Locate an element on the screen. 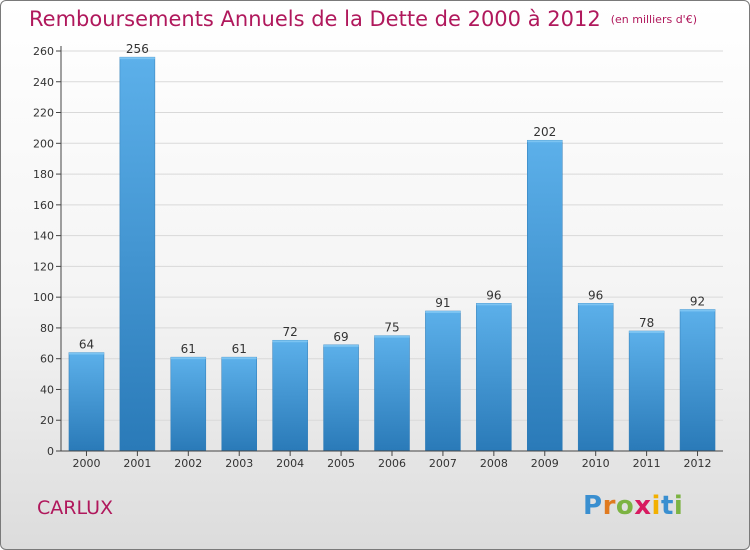 The height and width of the screenshot is (550, 750). bar-2008 is located at coordinates (494, 377).